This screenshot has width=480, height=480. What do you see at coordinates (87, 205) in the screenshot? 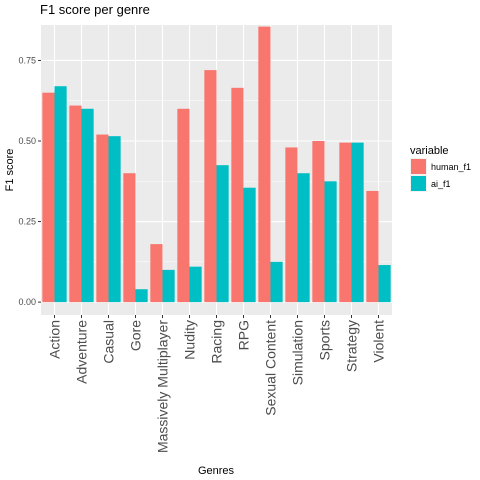
I see `bar-ai_f1-adventure` at bounding box center [87, 205].